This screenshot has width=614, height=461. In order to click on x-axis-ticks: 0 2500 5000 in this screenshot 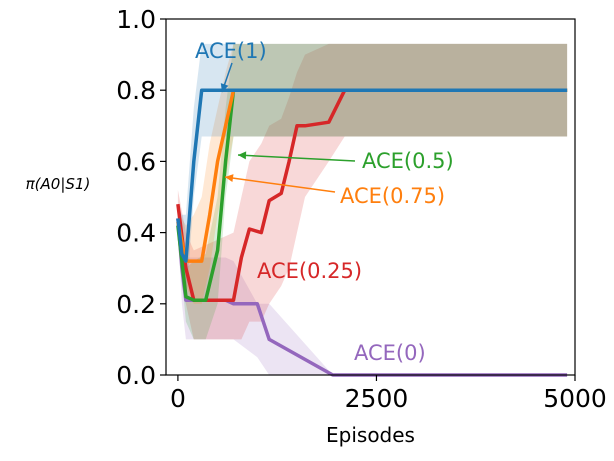, I will do `click(388, 394)`.